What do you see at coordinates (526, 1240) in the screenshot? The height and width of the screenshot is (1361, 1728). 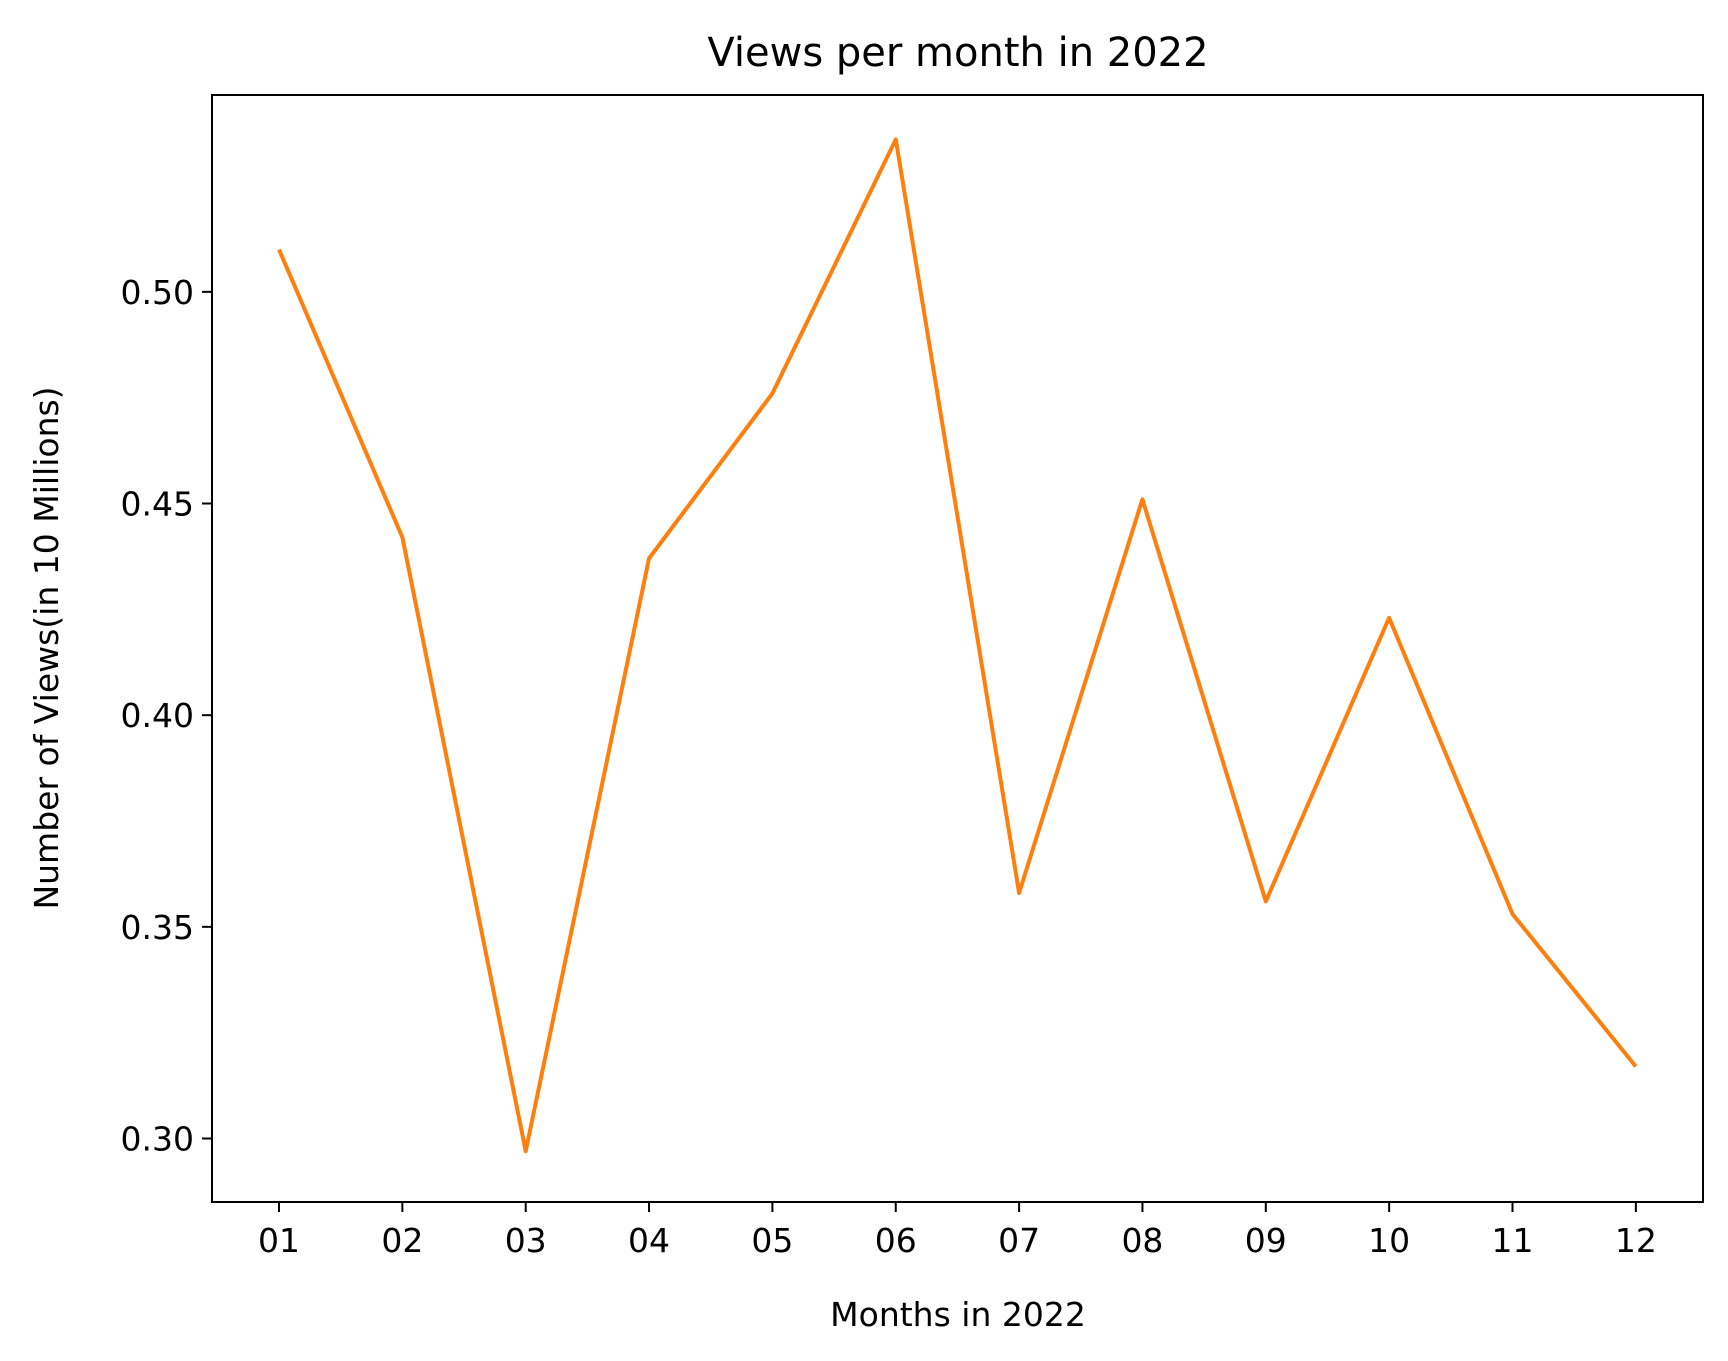 I see `x-tick-label: 03` at bounding box center [526, 1240].